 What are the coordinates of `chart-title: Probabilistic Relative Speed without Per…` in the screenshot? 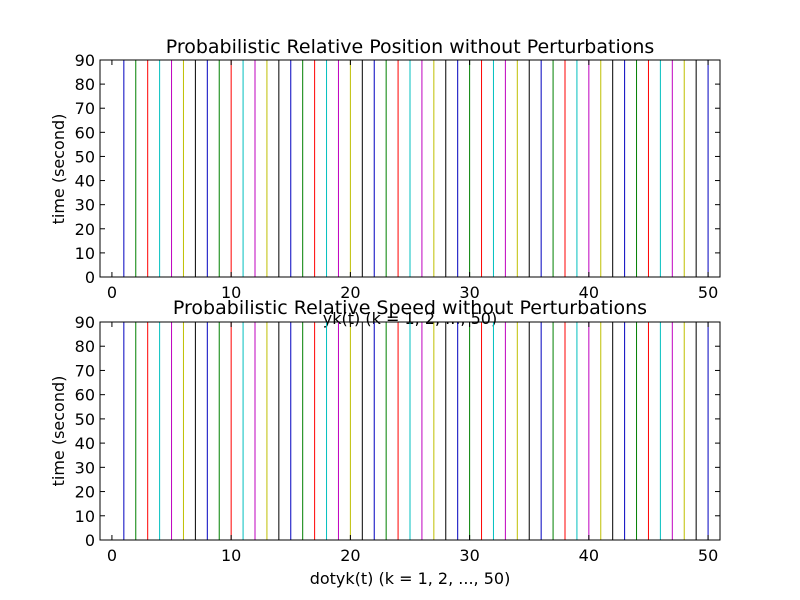 It's located at (410, 308).